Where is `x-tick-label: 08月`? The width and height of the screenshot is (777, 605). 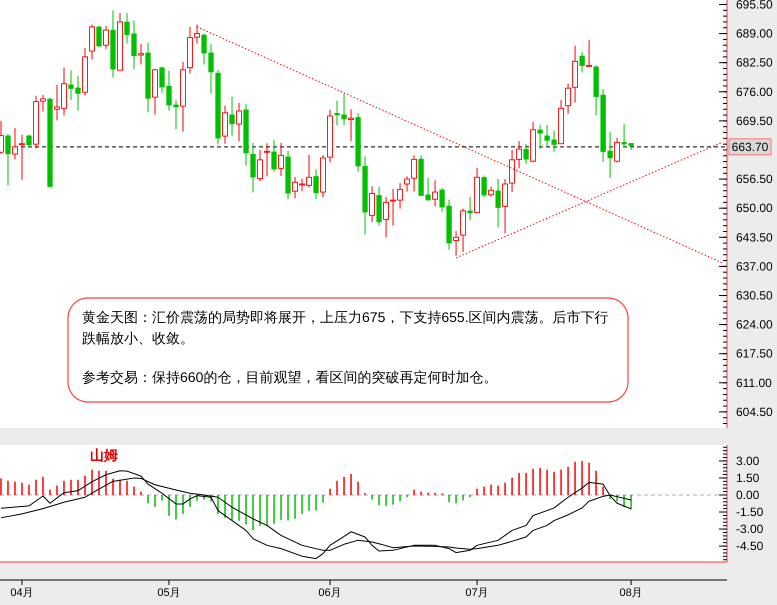 x-tick-label: 08月 is located at coordinates (631, 593).